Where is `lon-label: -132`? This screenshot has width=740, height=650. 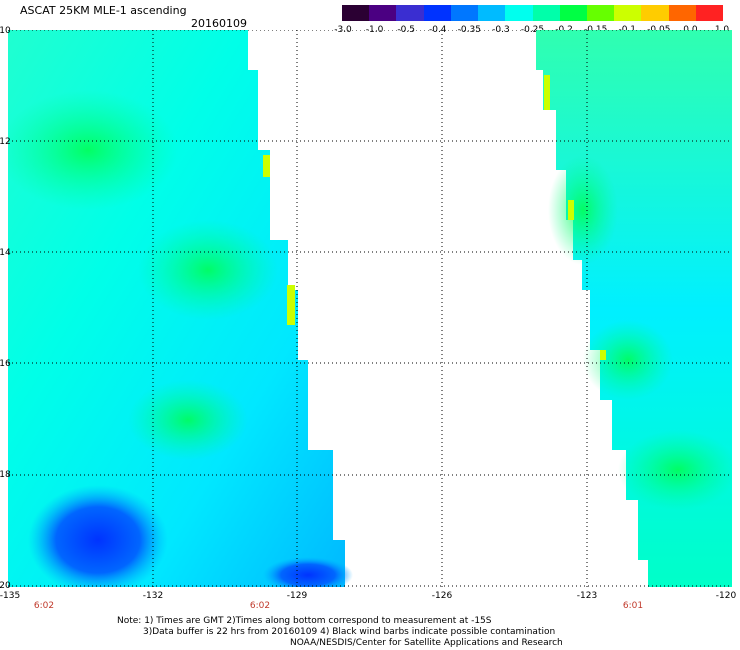 lon-label: -132 is located at coordinates (153, 596).